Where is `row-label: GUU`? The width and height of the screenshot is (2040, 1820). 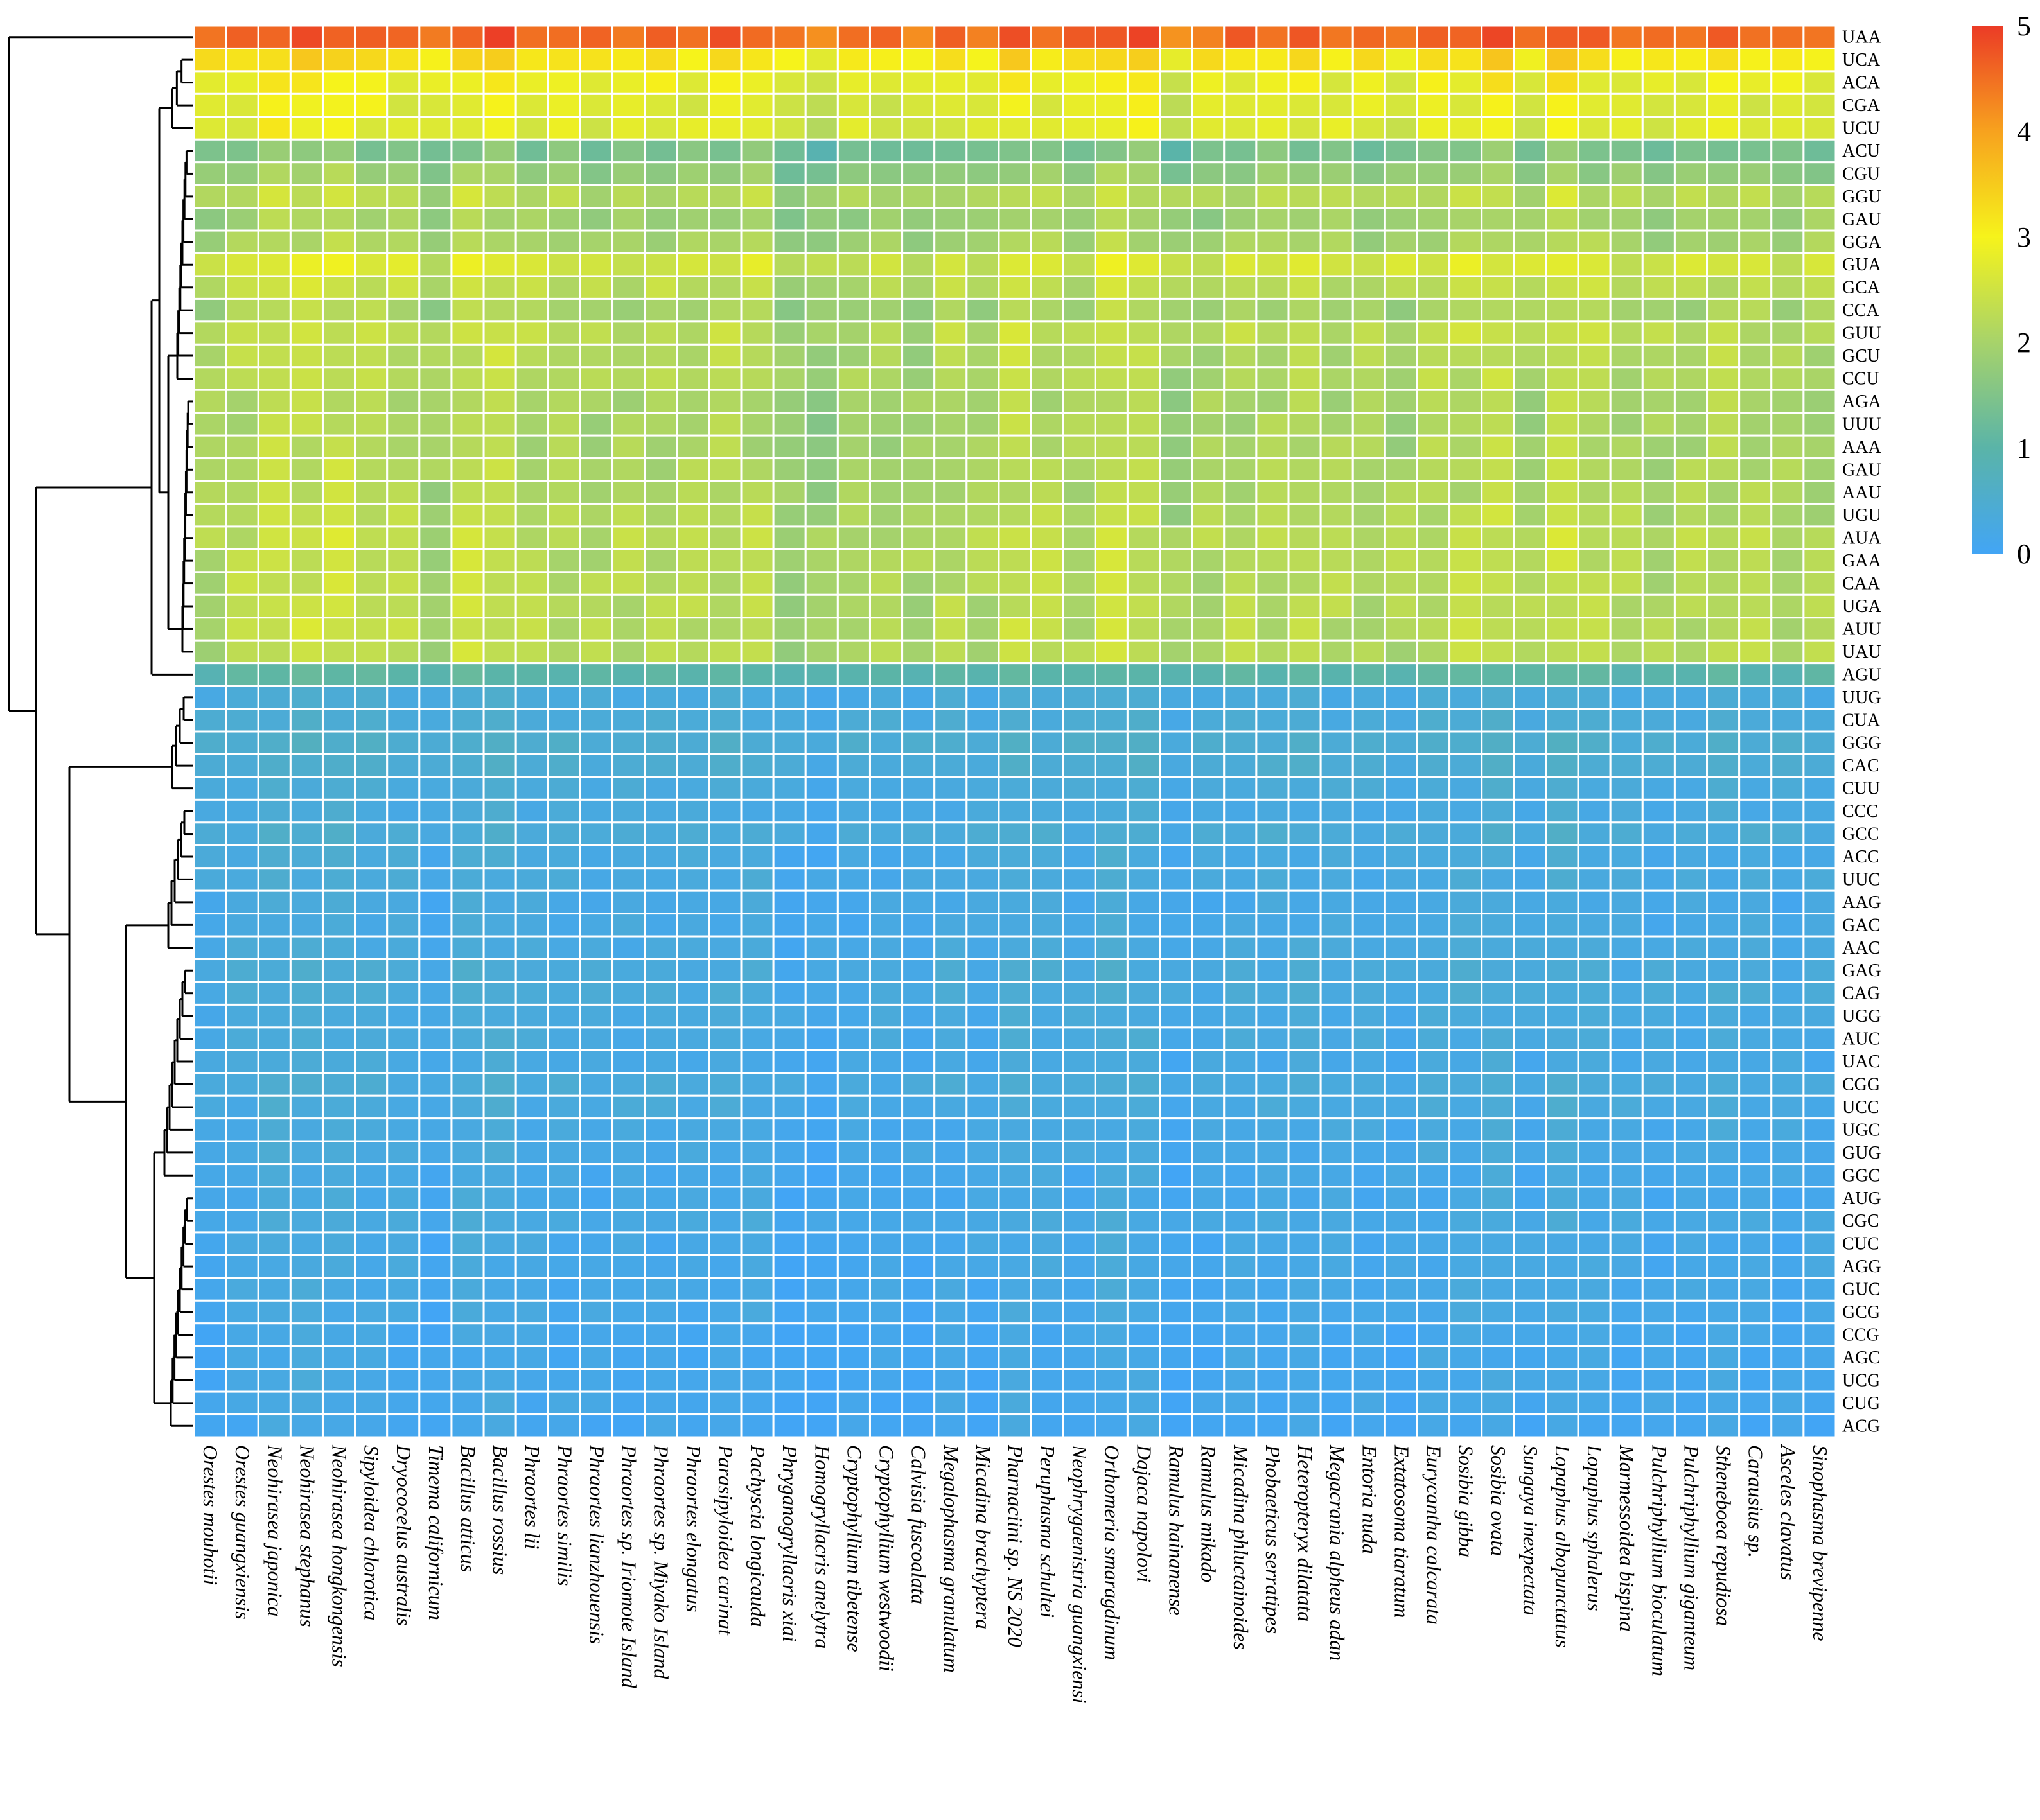 row-label: GUU is located at coordinates (1861, 334).